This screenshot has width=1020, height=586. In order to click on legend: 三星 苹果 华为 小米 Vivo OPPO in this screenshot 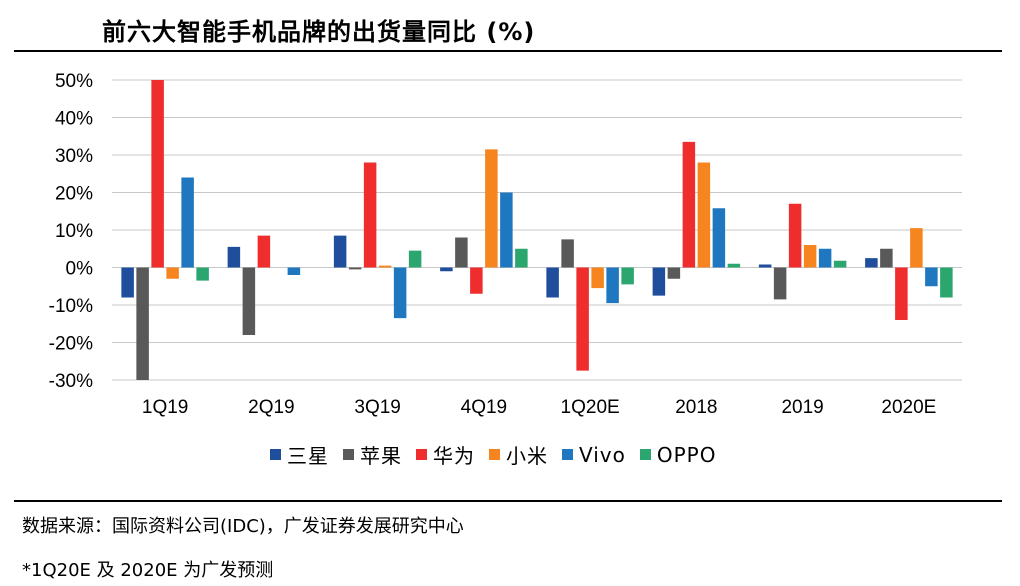, I will do `click(500, 454)`.